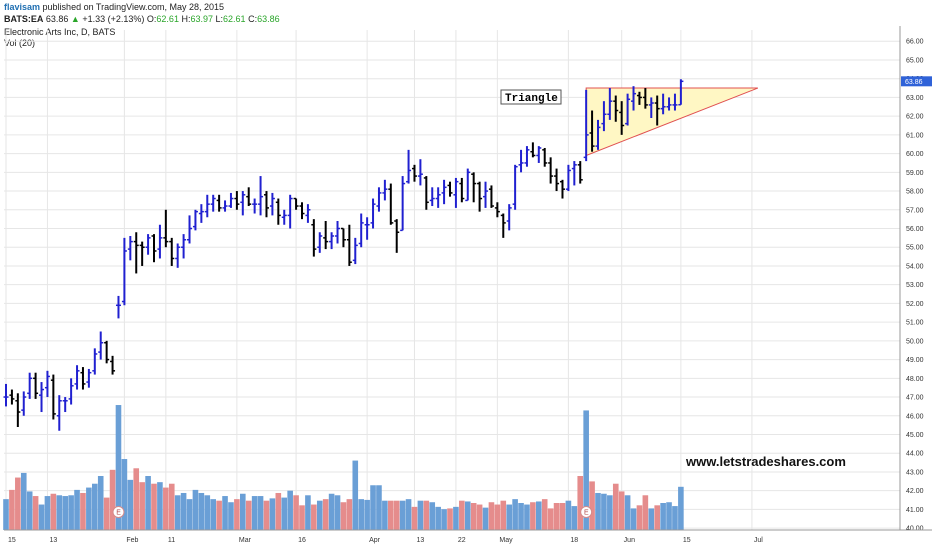  I want to click on triangle-pattern, so click(672, 122).